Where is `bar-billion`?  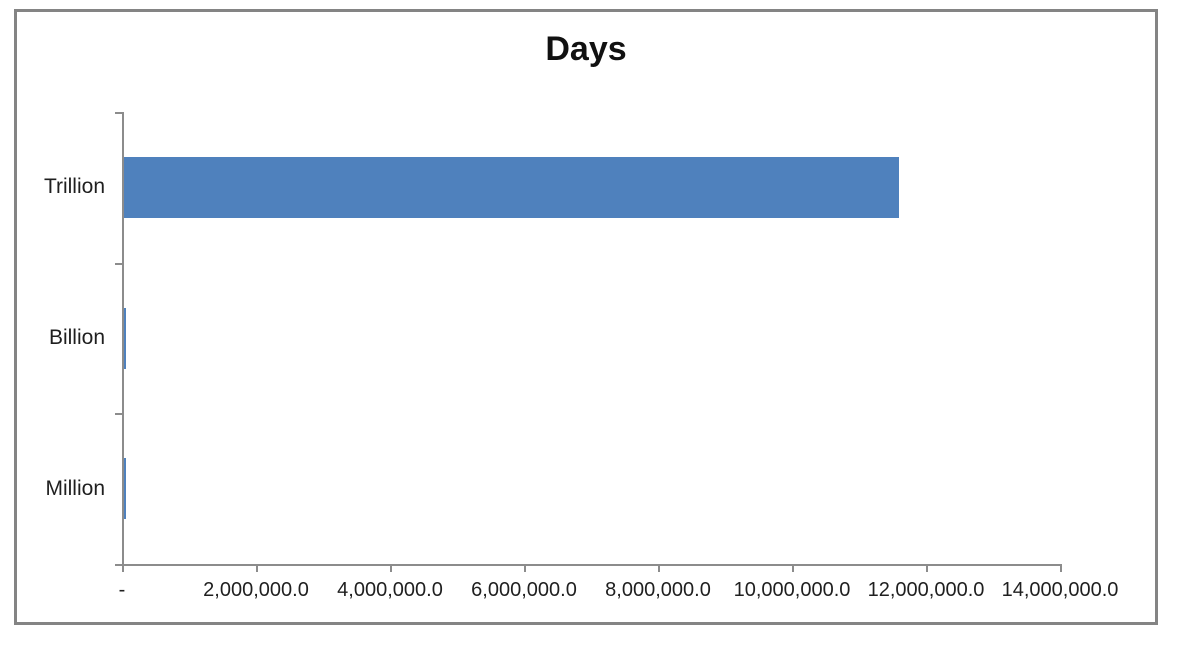 bar-billion is located at coordinates (125, 338).